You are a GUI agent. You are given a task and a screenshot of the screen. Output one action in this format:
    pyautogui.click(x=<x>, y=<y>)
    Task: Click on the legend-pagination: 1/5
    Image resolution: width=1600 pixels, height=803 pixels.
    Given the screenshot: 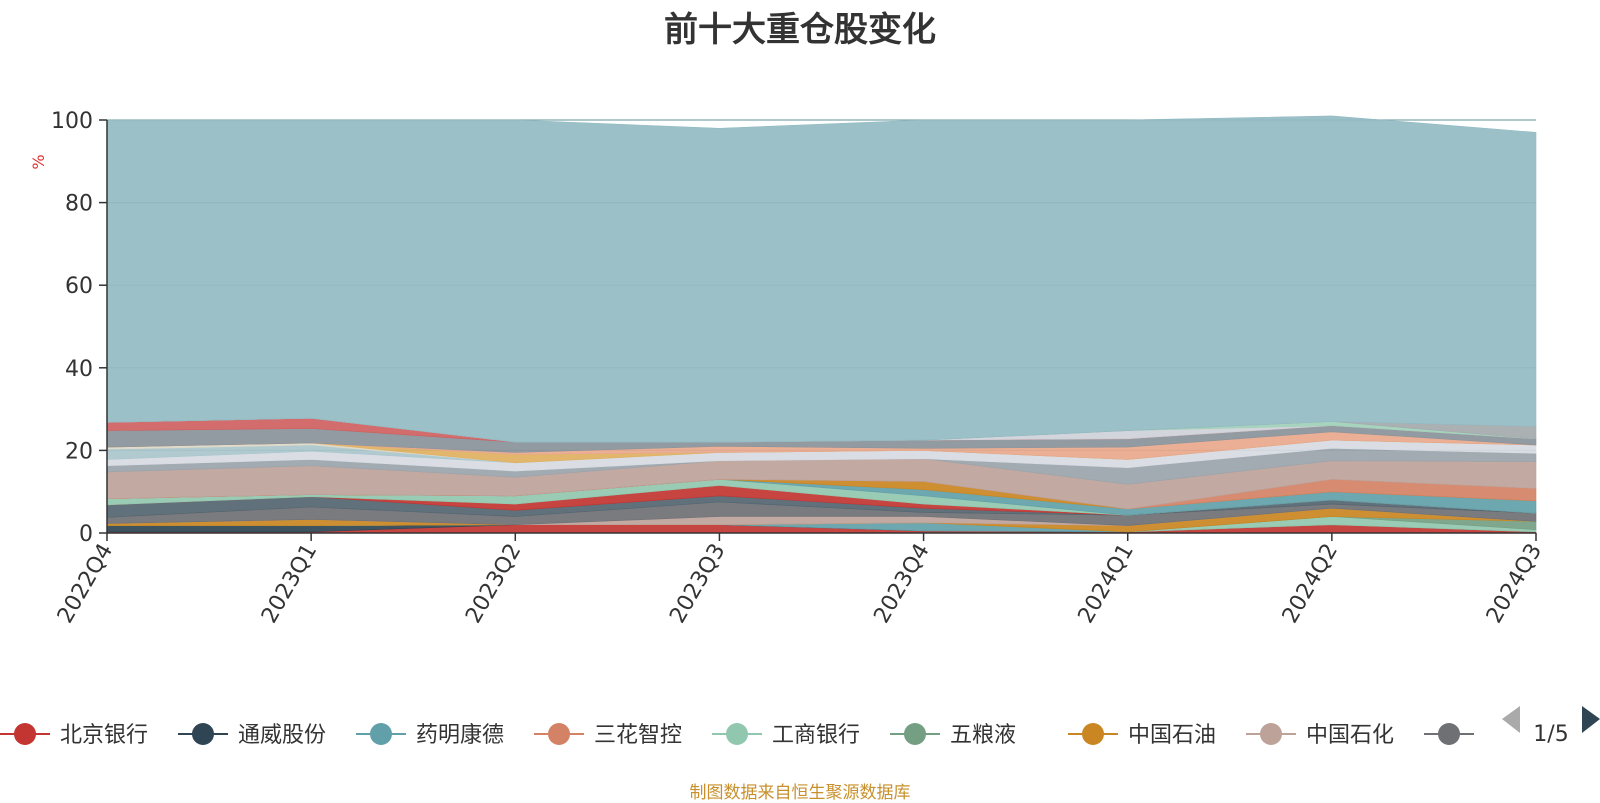 What is the action you would take?
    pyautogui.click(x=1551, y=726)
    